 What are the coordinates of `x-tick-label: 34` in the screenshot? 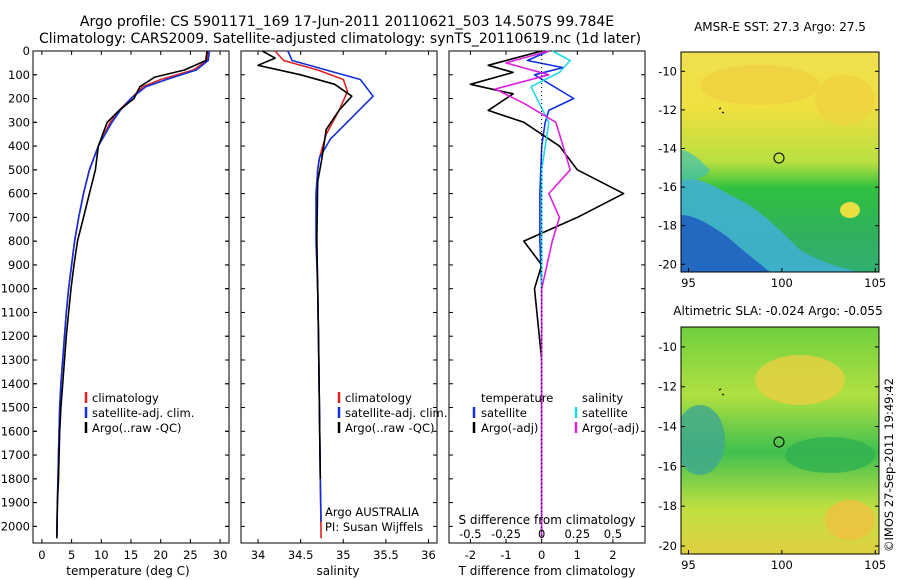 It's located at (258, 555).